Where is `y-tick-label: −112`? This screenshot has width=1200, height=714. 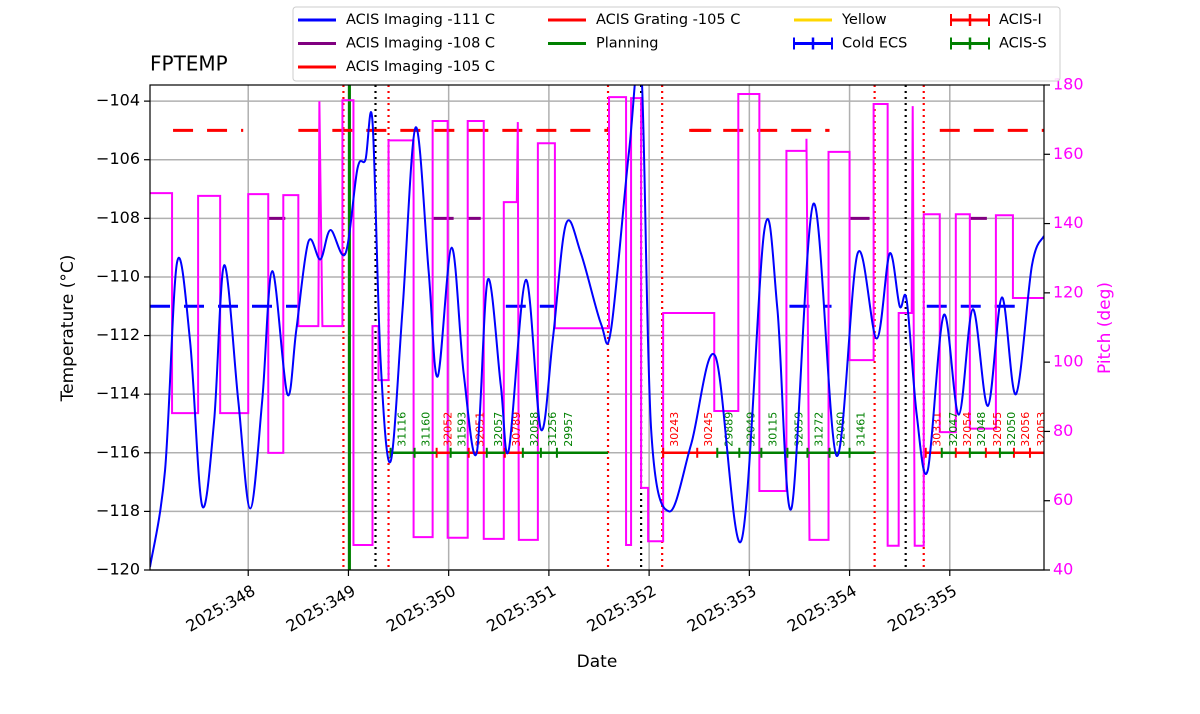 y-tick-label: −112 is located at coordinates (118, 334).